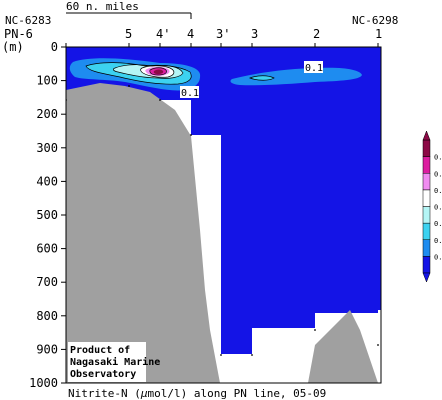  Describe the element at coordinates (28, 20) in the screenshot. I see `left-end-label: NC-6283` at that location.